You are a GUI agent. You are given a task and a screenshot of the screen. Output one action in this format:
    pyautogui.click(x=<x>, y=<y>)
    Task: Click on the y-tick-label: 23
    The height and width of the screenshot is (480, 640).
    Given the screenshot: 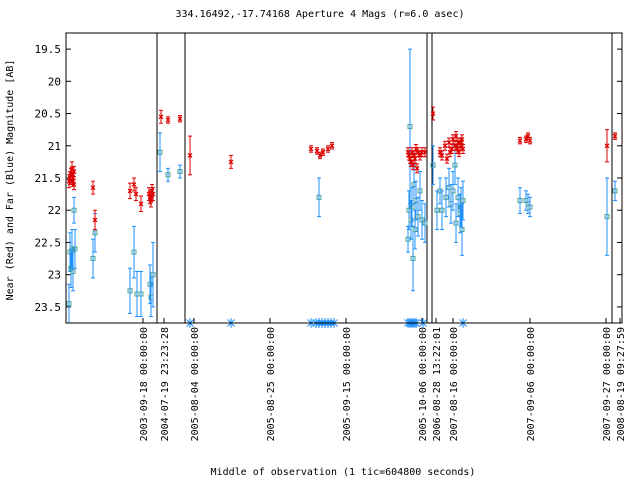 What is the action you would take?
    pyautogui.click(x=54, y=275)
    